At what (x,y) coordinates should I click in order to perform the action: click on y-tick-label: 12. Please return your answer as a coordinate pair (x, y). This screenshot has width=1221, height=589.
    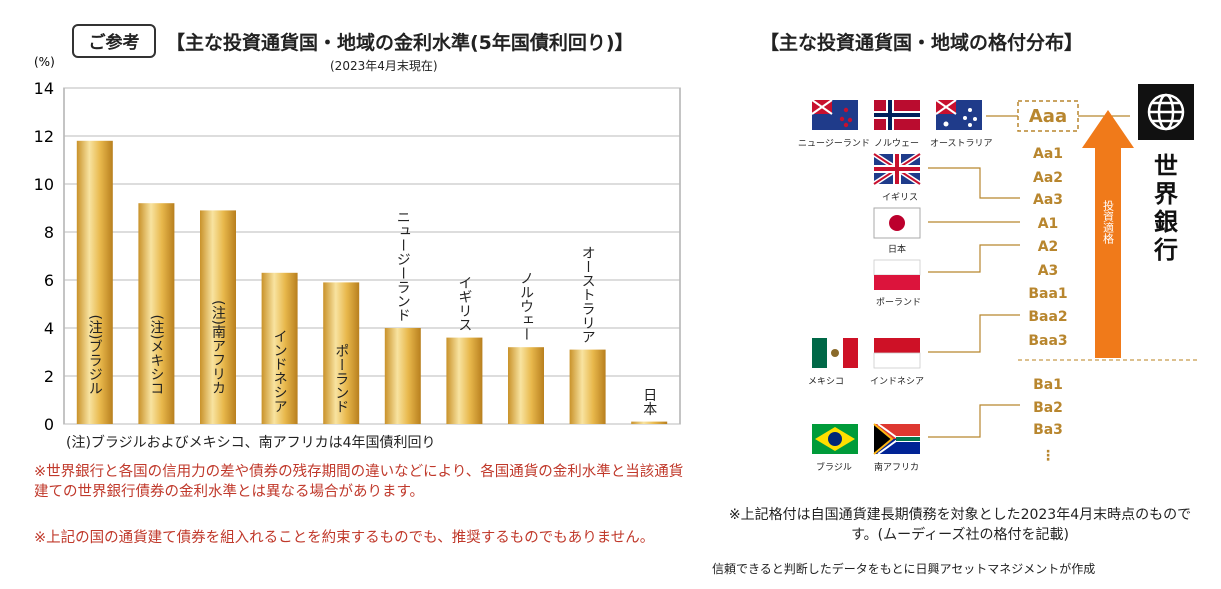
    Looking at the image, I should click on (44, 136).